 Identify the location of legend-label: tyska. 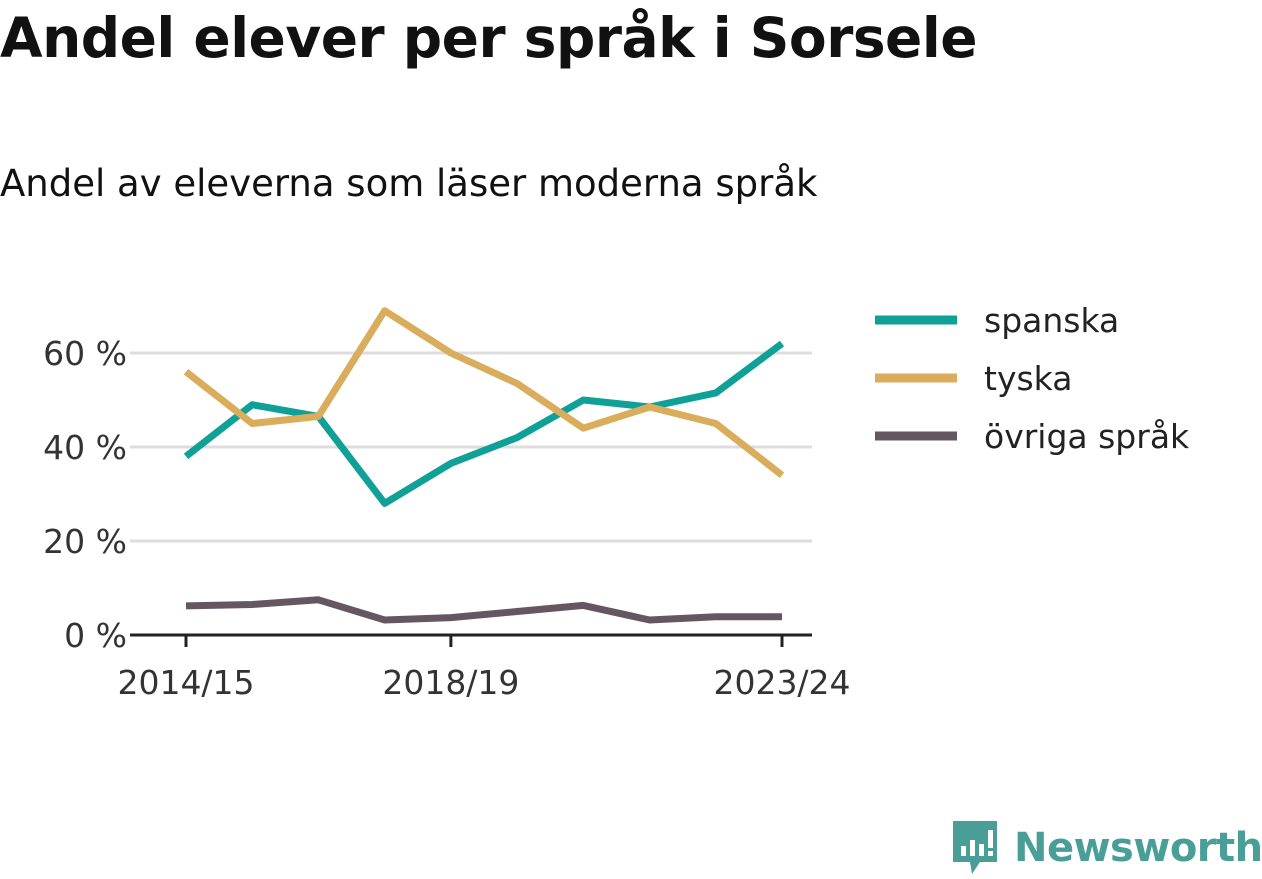
(1028, 378).